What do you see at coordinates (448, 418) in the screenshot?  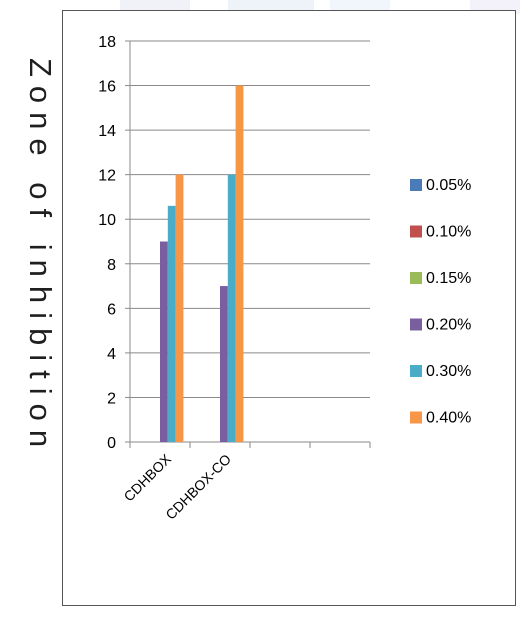 I see `legend-label: 0.40%` at bounding box center [448, 418].